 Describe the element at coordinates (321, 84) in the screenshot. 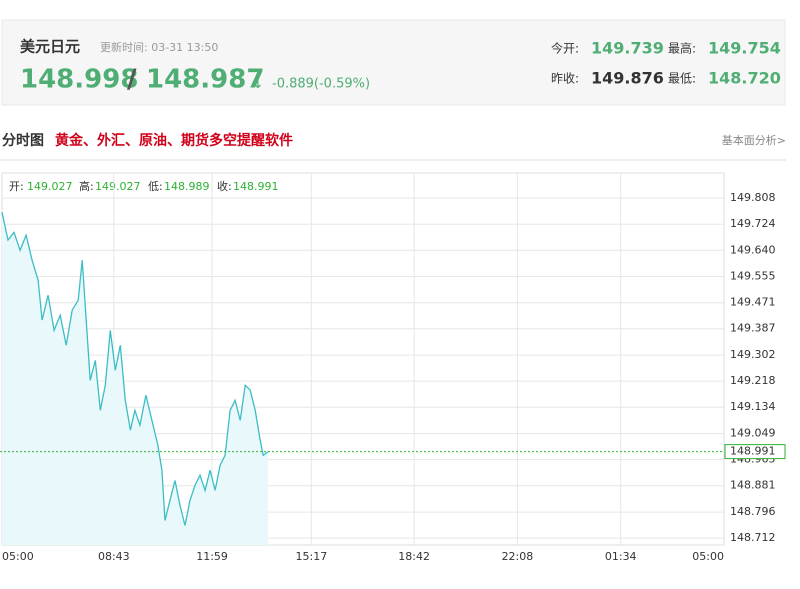

I see `change: -0.889(-0.59%)` at that location.